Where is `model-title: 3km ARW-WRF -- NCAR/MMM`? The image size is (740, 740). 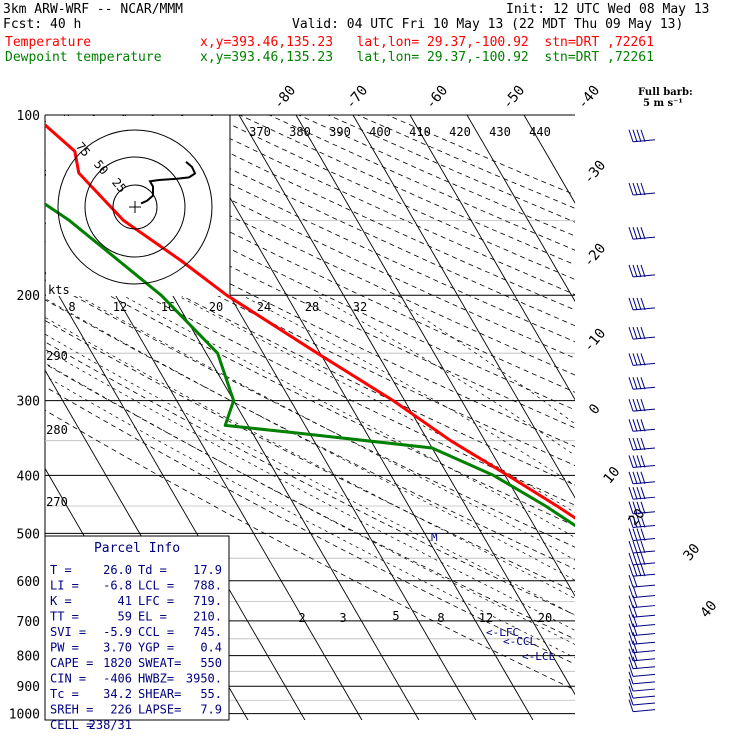
model-title: 3km ARW-WRF -- NCAR/MMM is located at coordinates (93, 9).